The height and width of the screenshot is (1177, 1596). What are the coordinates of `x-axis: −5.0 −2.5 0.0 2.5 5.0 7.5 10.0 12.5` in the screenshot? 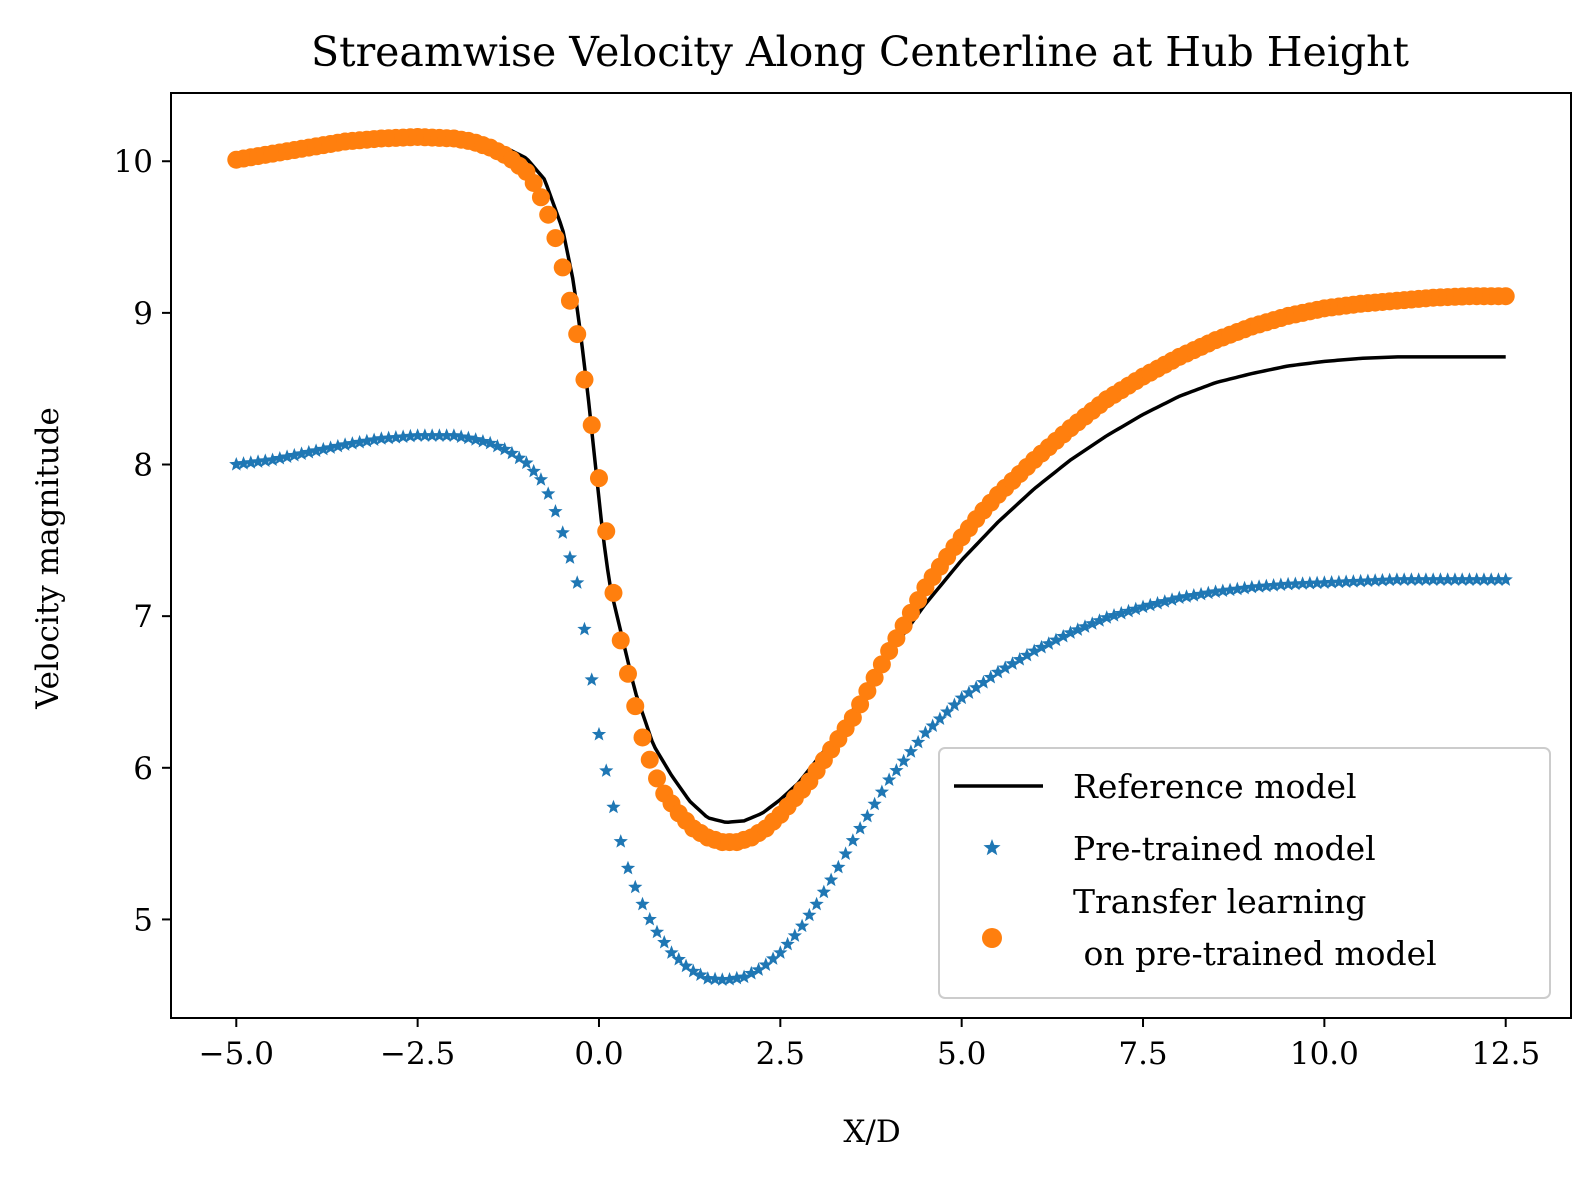 It's located at (869, 1045).